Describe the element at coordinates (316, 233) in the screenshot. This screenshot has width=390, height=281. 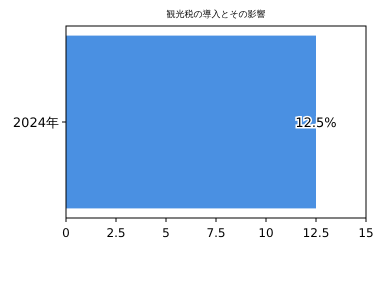
I see `x-tick-label: 12.5` at that location.